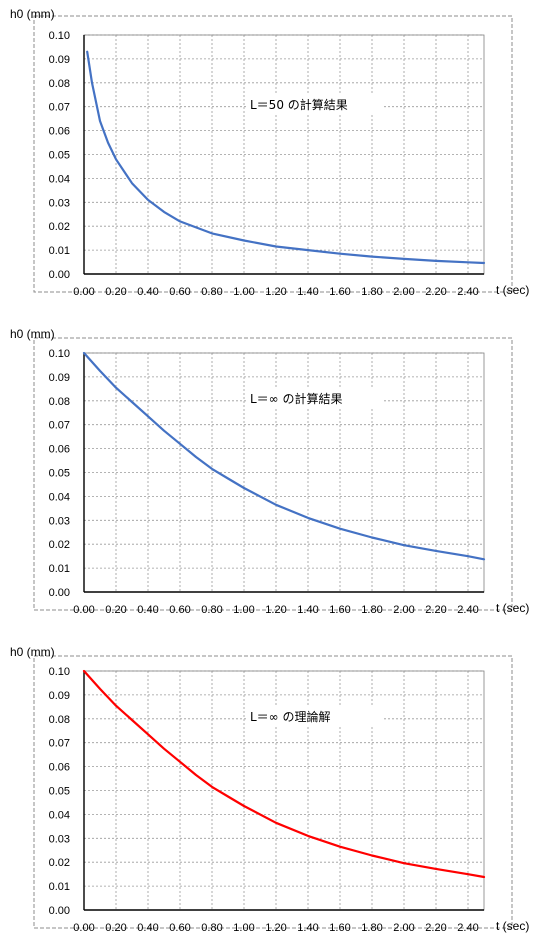 The height and width of the screenshot is (951, 553). I want to click on chart-annotation: L＝50 の計算結果, so click(299, 104).